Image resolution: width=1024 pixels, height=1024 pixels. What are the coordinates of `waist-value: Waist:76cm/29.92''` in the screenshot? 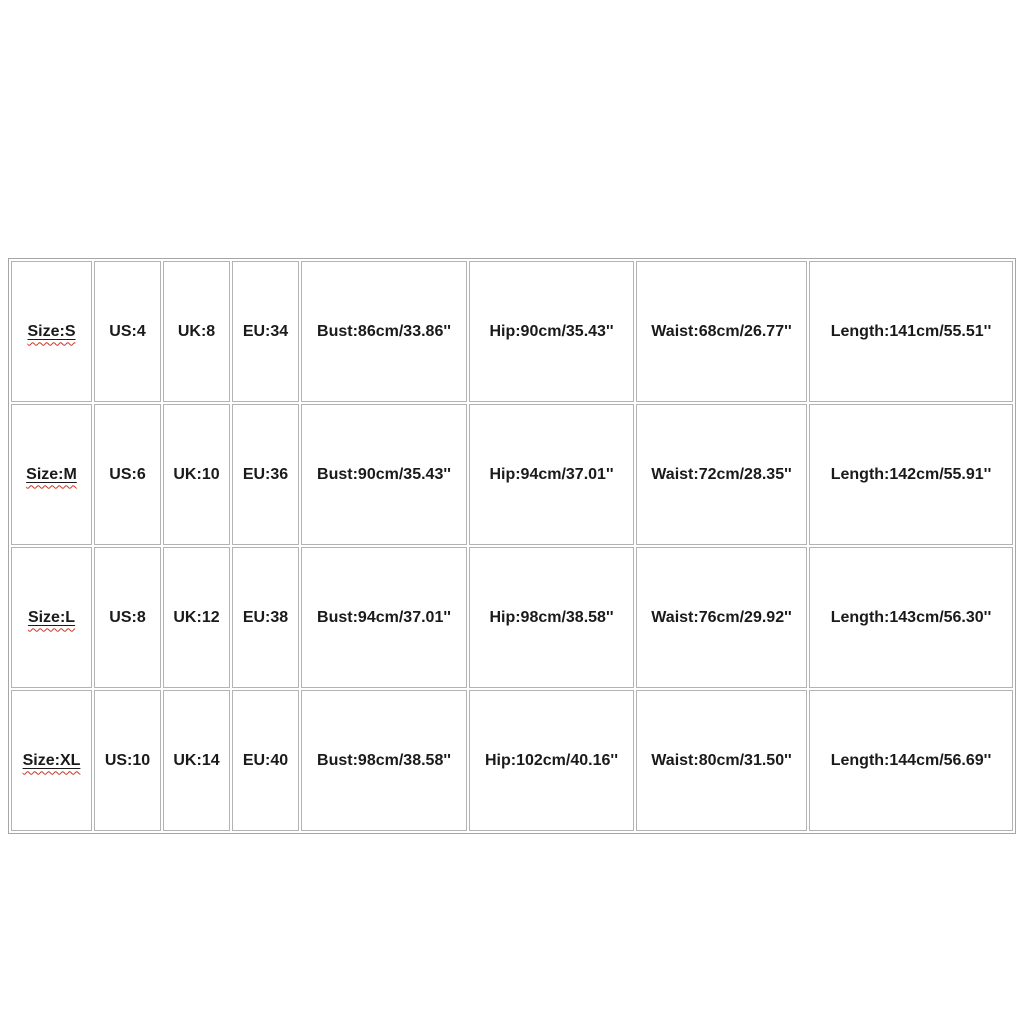 It's located at (721, 617).